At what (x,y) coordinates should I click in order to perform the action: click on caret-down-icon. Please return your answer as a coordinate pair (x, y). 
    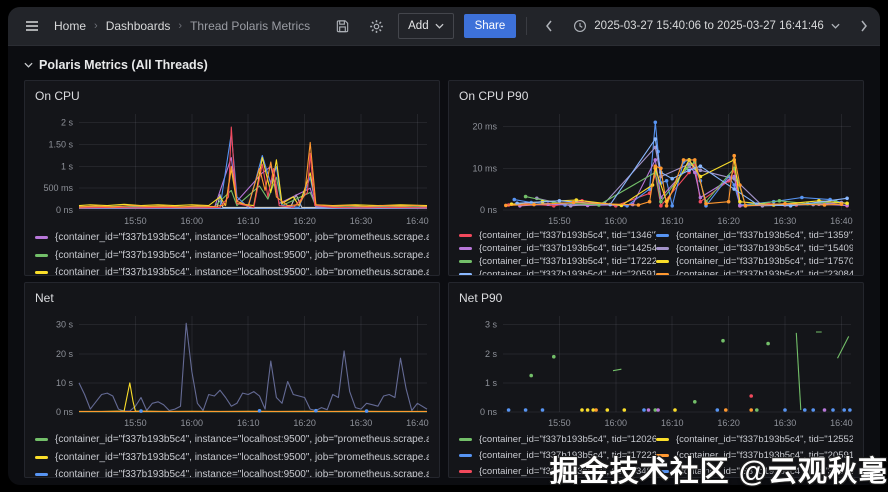
    Looking at the image, I should click on (835, 26).